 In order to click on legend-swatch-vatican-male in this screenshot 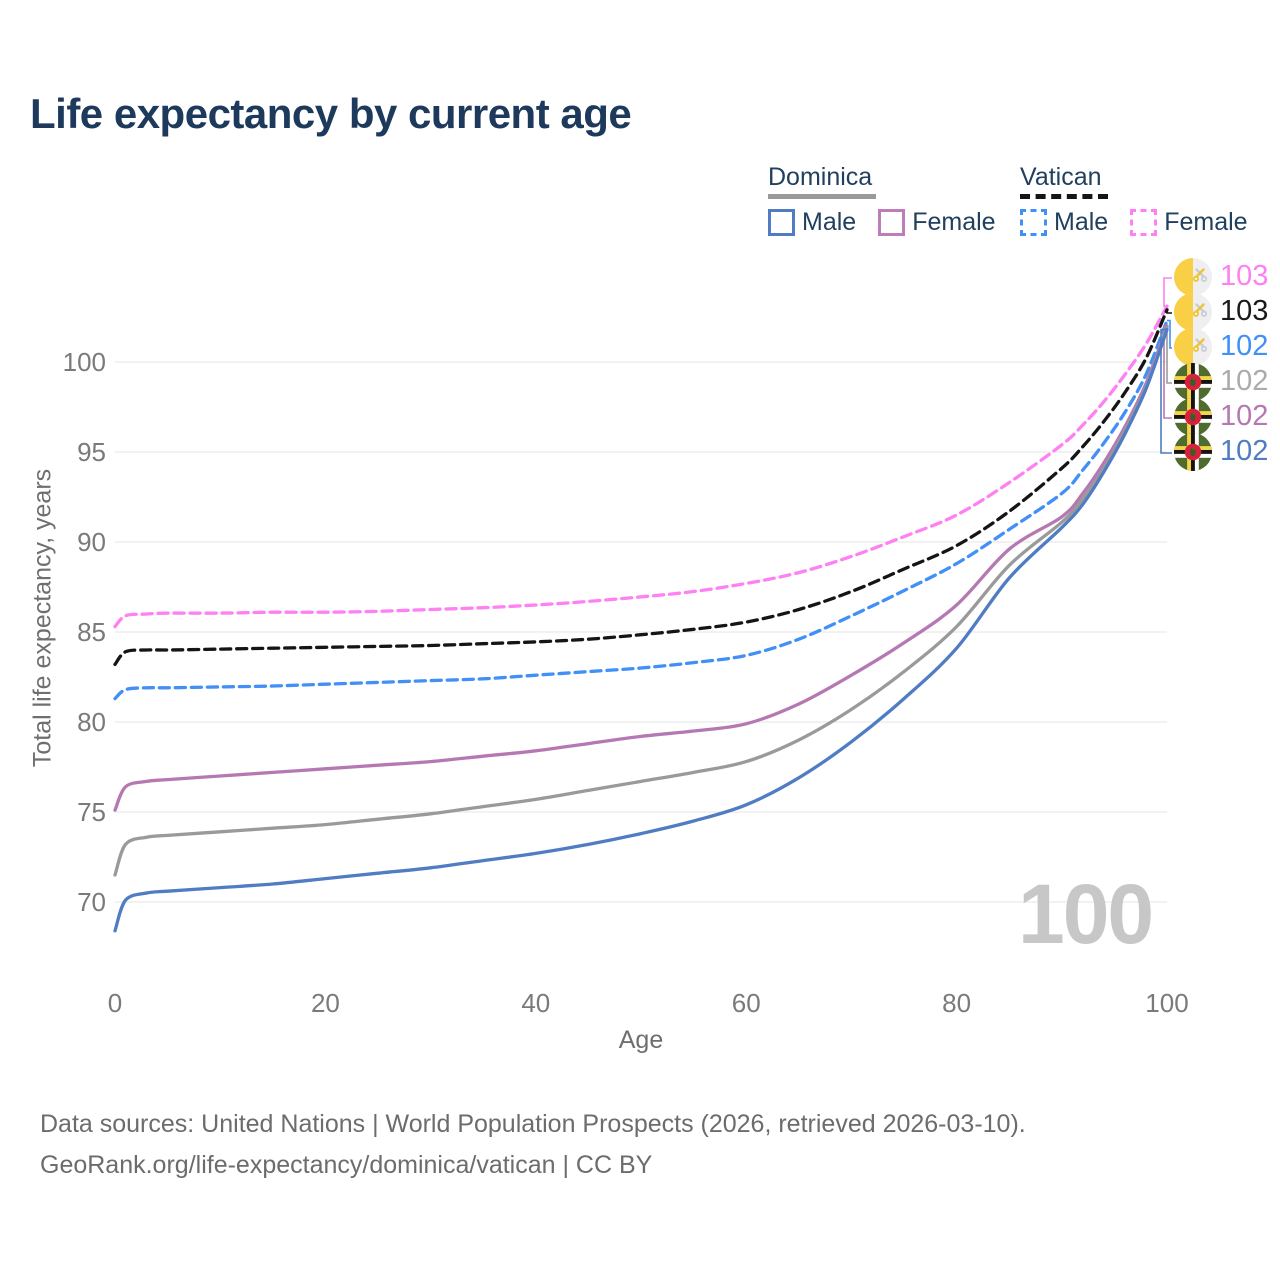, I will do `click(1033, 222)`.